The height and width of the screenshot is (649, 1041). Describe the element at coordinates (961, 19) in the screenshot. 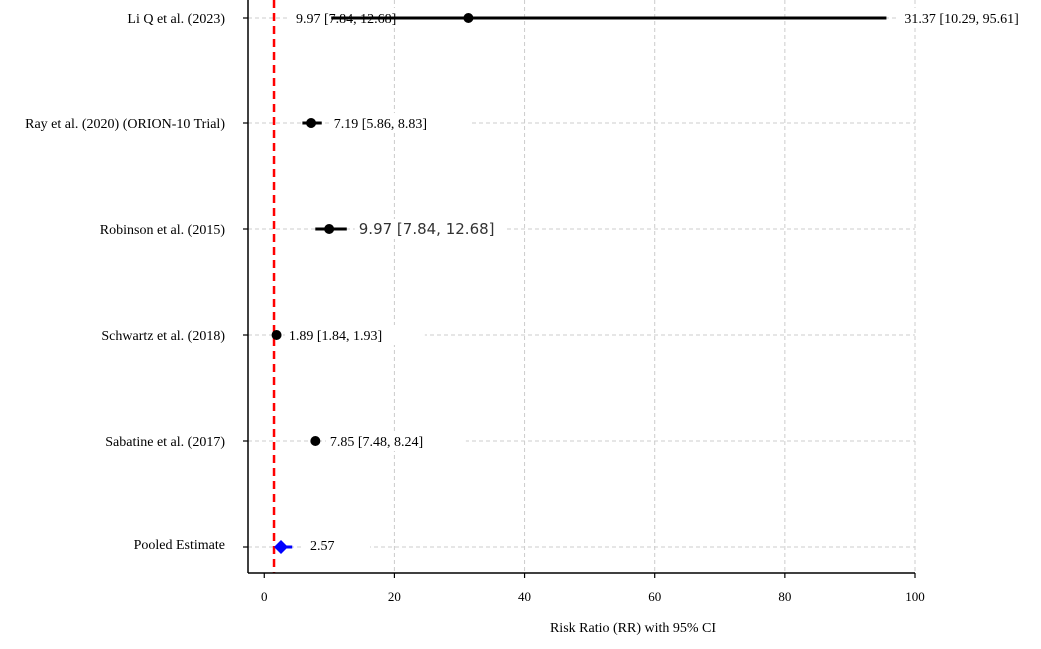

I see `ci-label: 31.37 [10.29, 95.61]` at that location.